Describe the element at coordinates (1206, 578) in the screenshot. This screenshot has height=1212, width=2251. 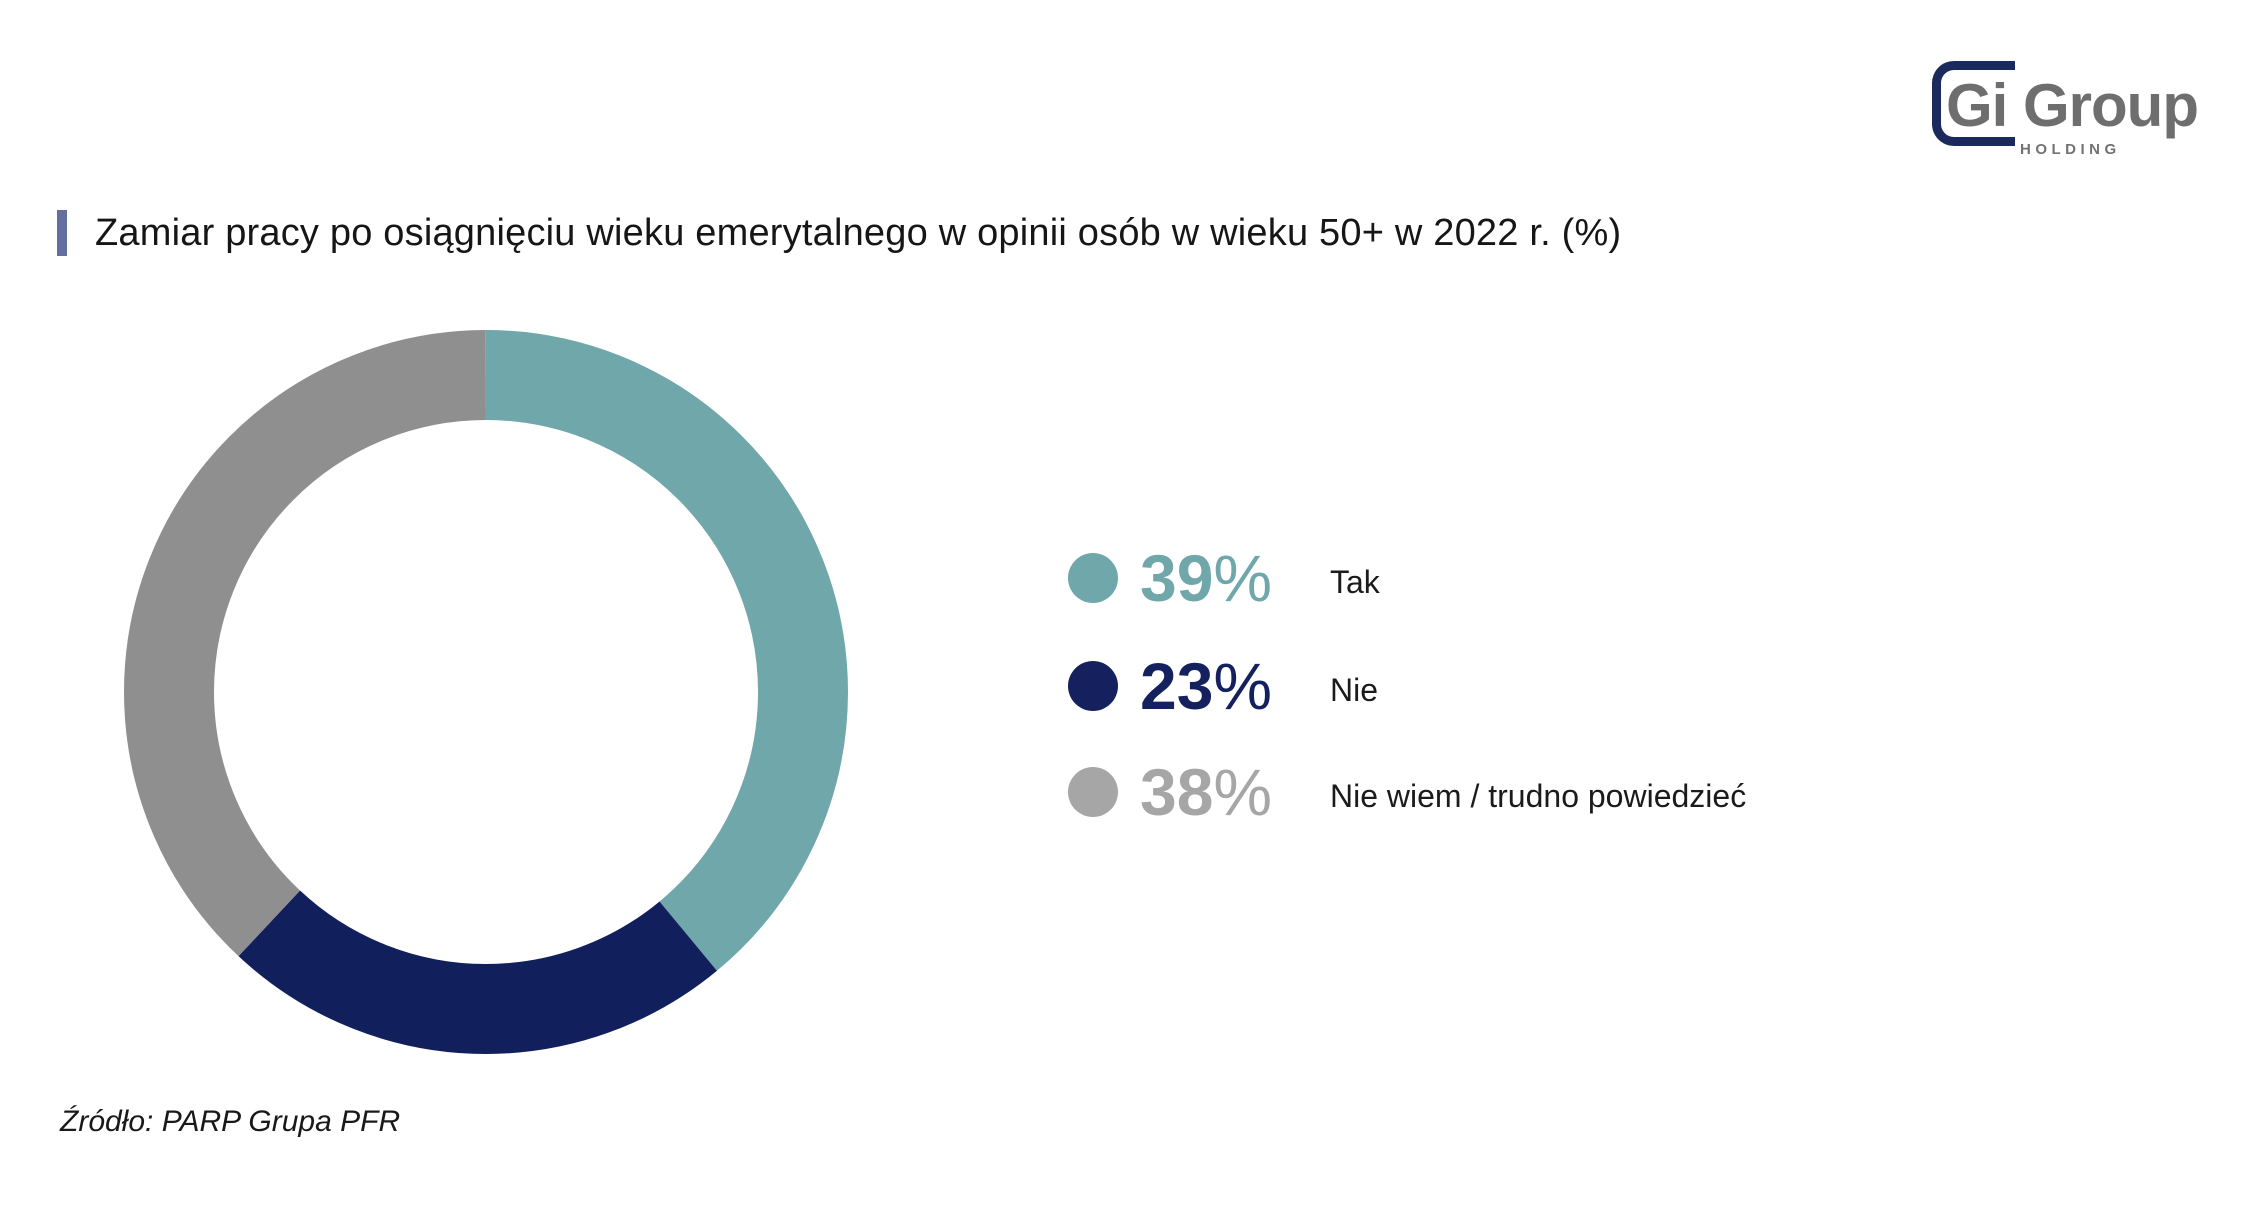
I see `legend-value: 39%` at that location.